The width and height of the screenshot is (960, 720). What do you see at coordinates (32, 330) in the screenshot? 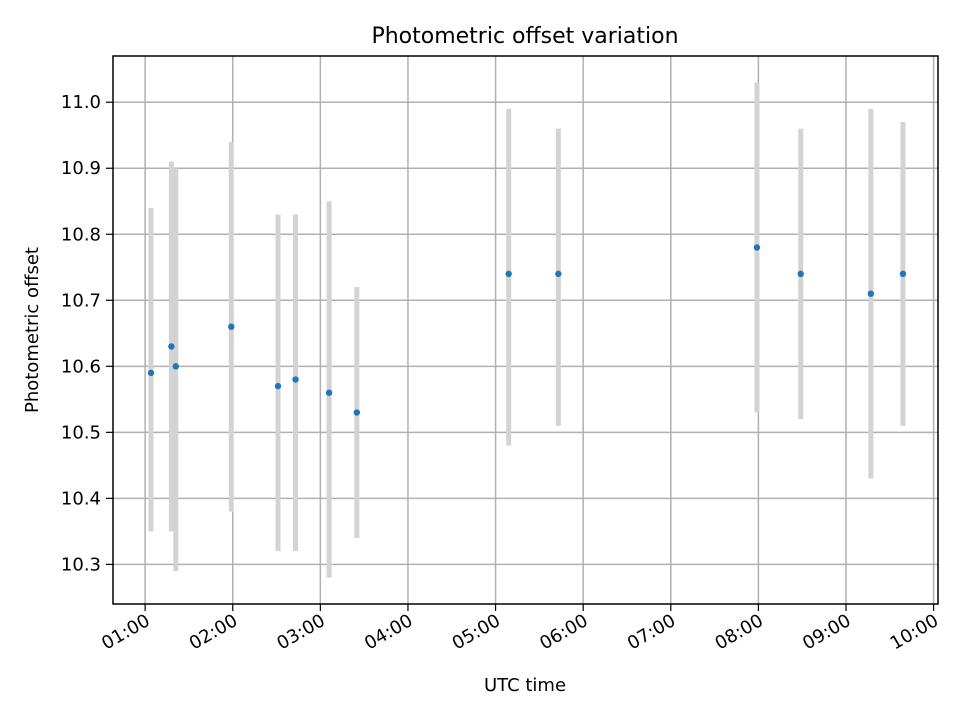
I see `y-axis-label: Photometric offset` at bounding box center [32, 330].